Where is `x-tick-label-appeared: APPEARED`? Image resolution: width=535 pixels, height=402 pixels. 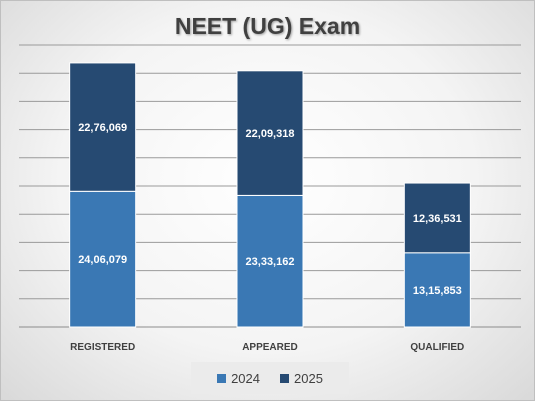
x-tick-label-appeared: APPEARED is located at coordinates (270, 347).